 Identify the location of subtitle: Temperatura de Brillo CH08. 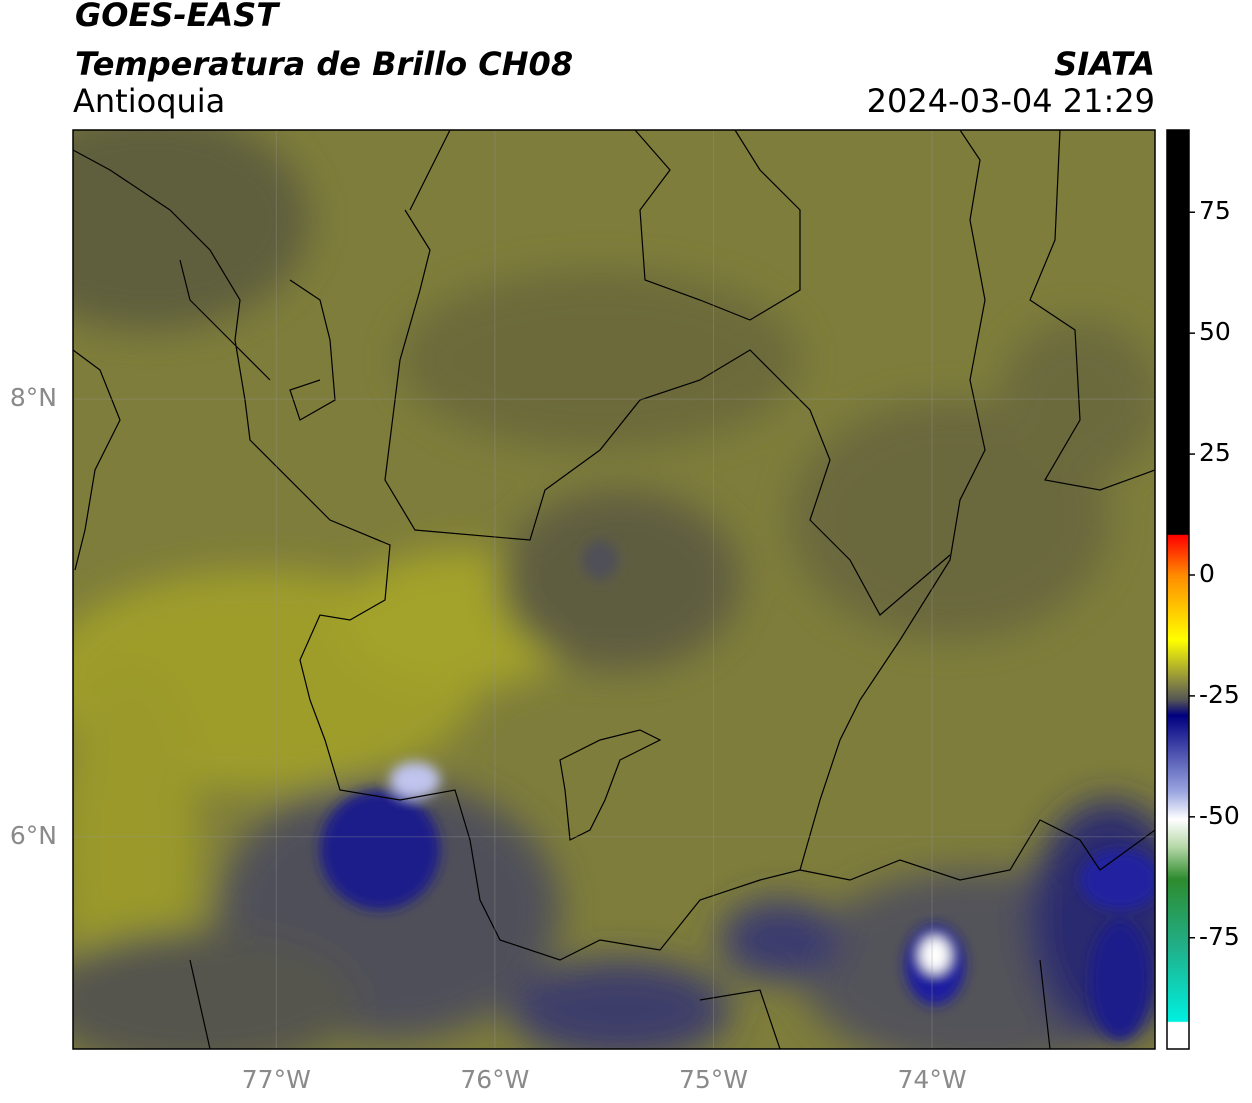
(324, 64).